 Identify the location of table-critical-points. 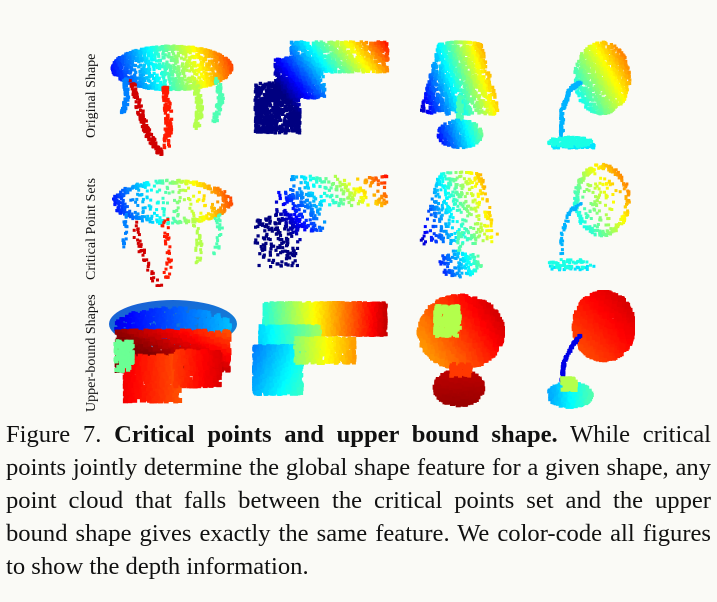
(173, 232).